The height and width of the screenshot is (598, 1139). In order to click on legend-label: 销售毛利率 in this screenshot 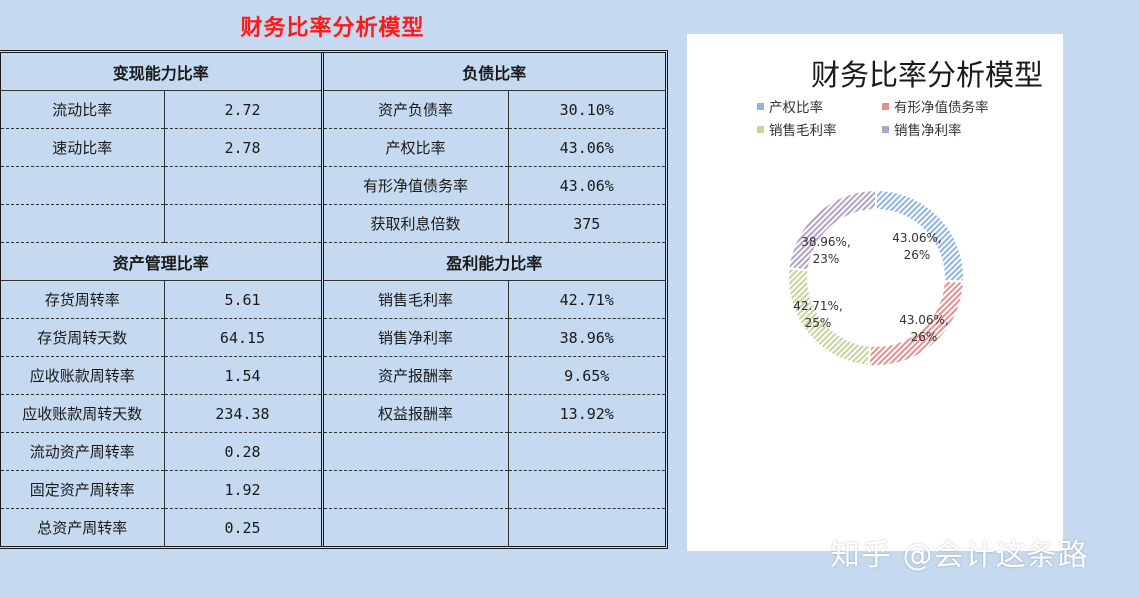, I will do `click(803, 131)`.